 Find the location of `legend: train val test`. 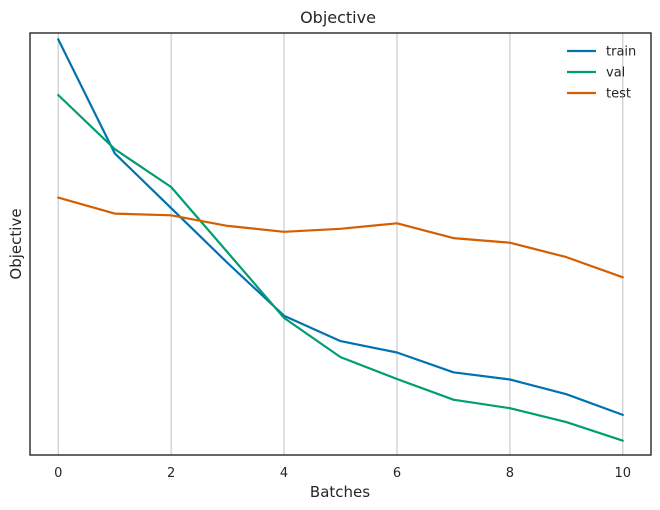

legend: train val test is located at coordinates (601, 73).